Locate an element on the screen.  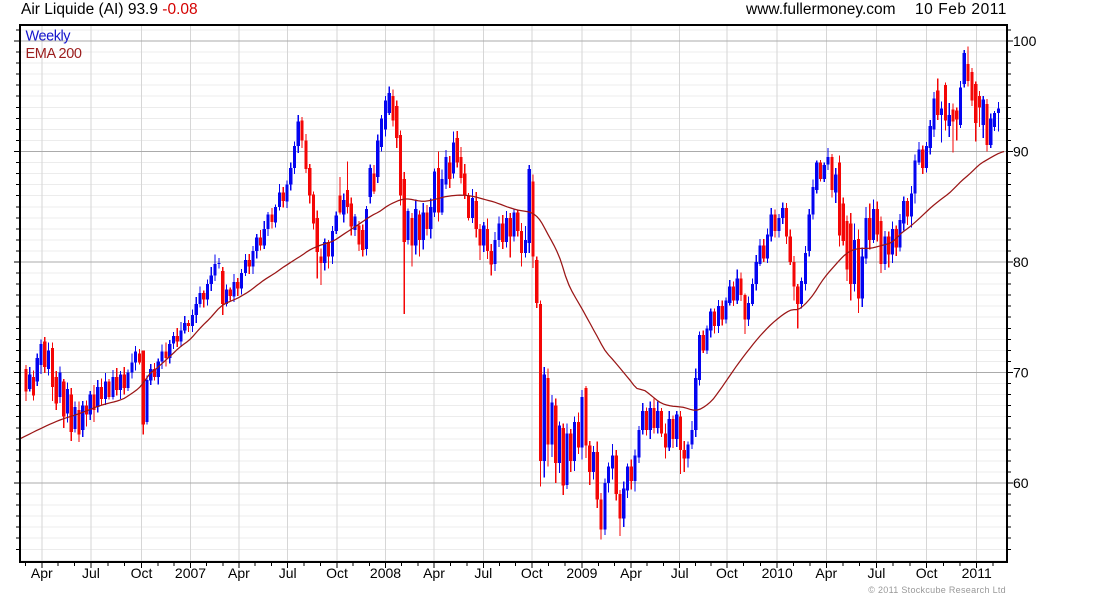
svg-text: 100 is located at coordinates (1025, 41).